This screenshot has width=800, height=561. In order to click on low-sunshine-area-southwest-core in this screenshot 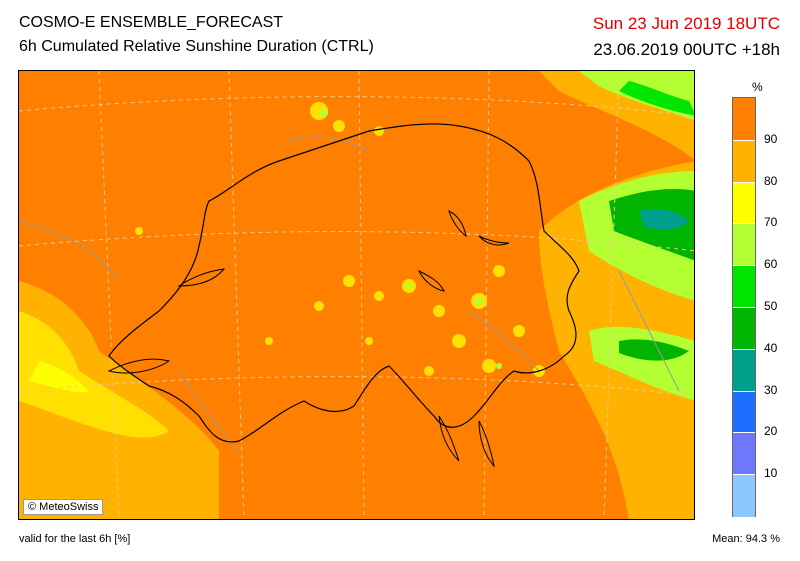, I will do `click(94, 374)`.